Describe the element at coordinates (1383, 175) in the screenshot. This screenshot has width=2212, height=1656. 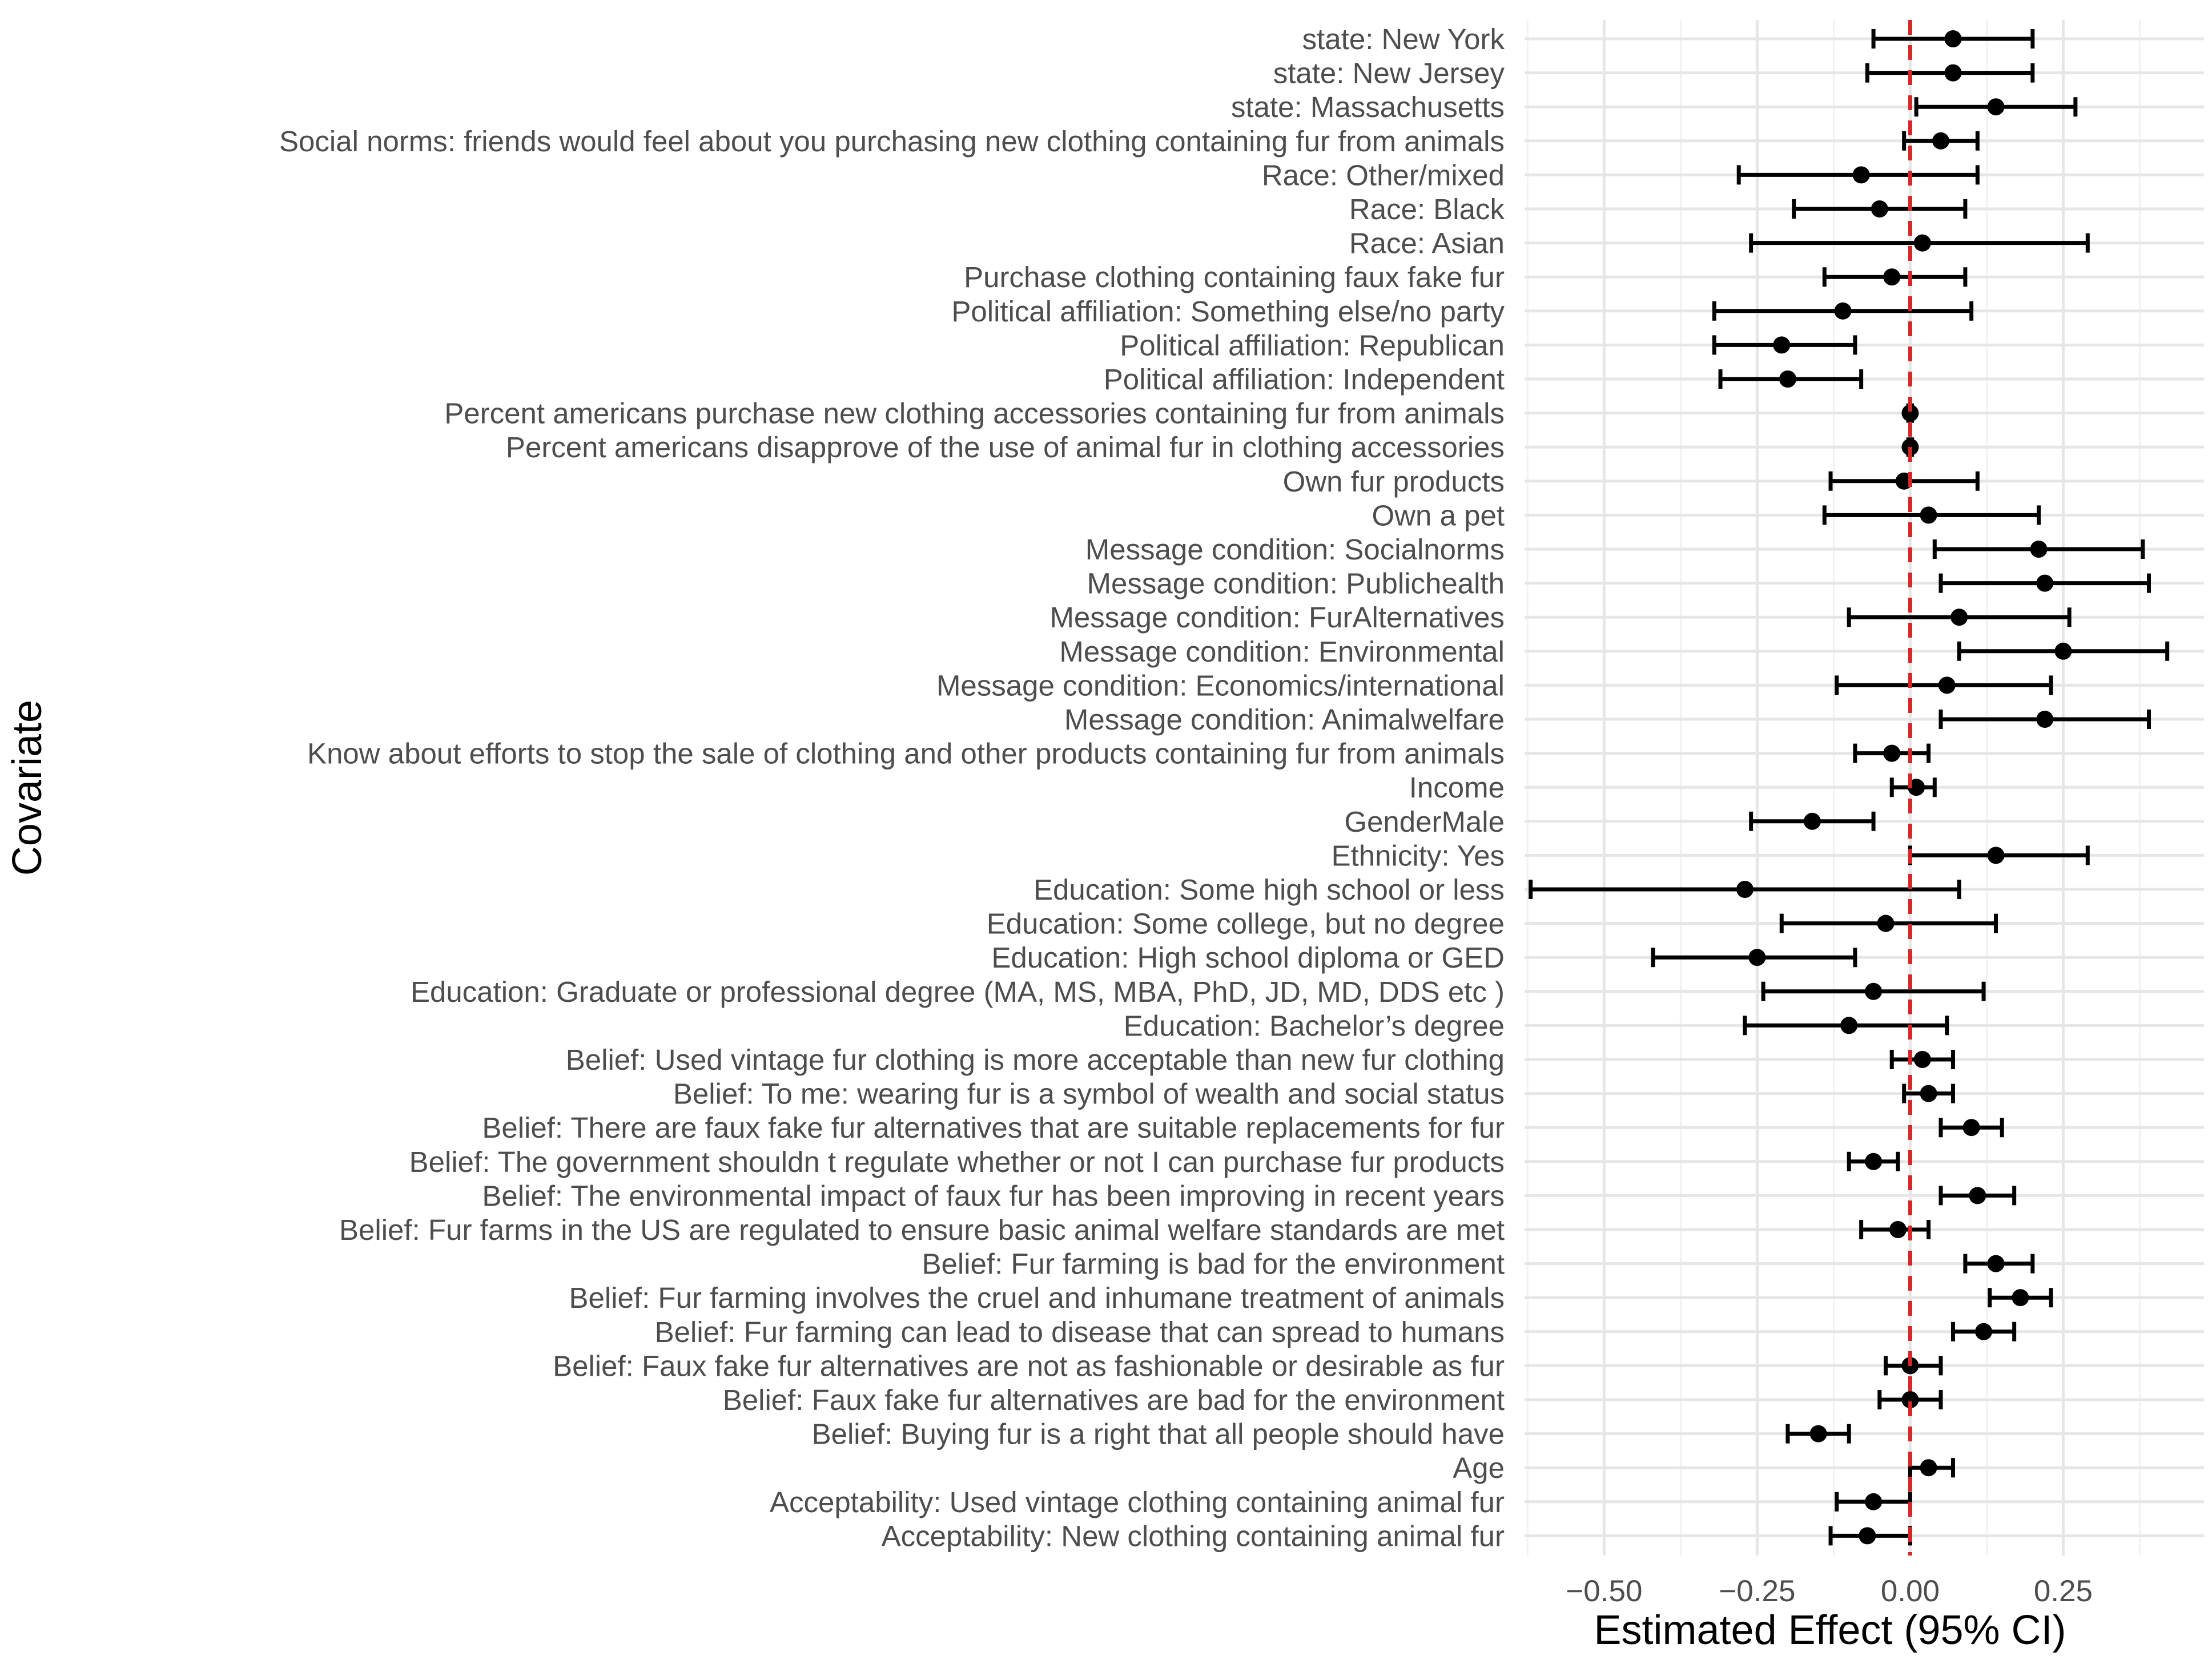
I see `covariate-label: Race: Other/mixed` at that location.